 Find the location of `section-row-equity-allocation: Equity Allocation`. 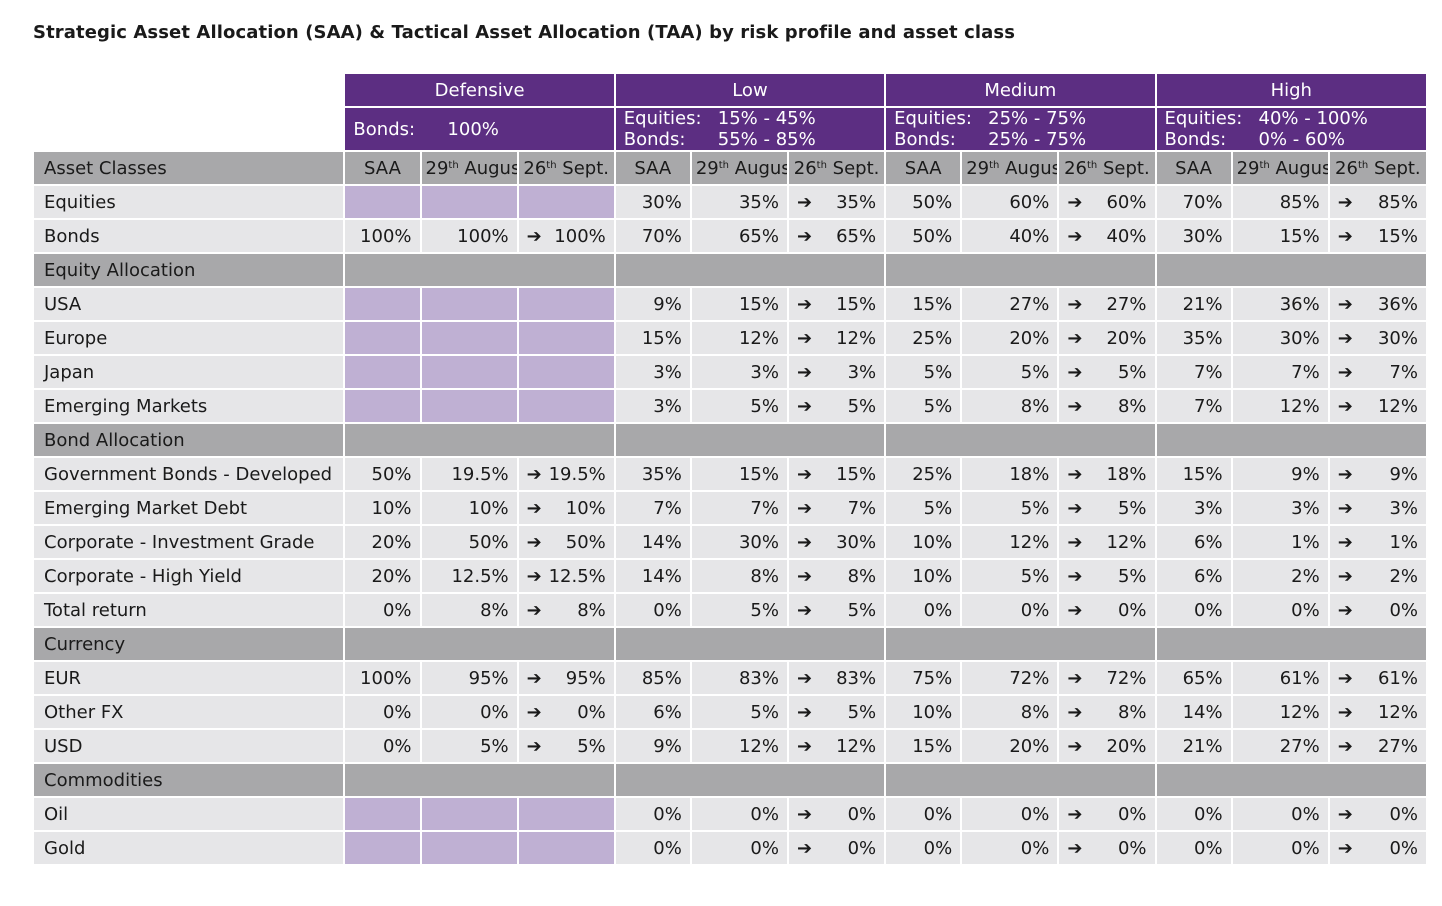

section-row-equity-allocation: Equity Allocation is located at coordinates (729, 270).